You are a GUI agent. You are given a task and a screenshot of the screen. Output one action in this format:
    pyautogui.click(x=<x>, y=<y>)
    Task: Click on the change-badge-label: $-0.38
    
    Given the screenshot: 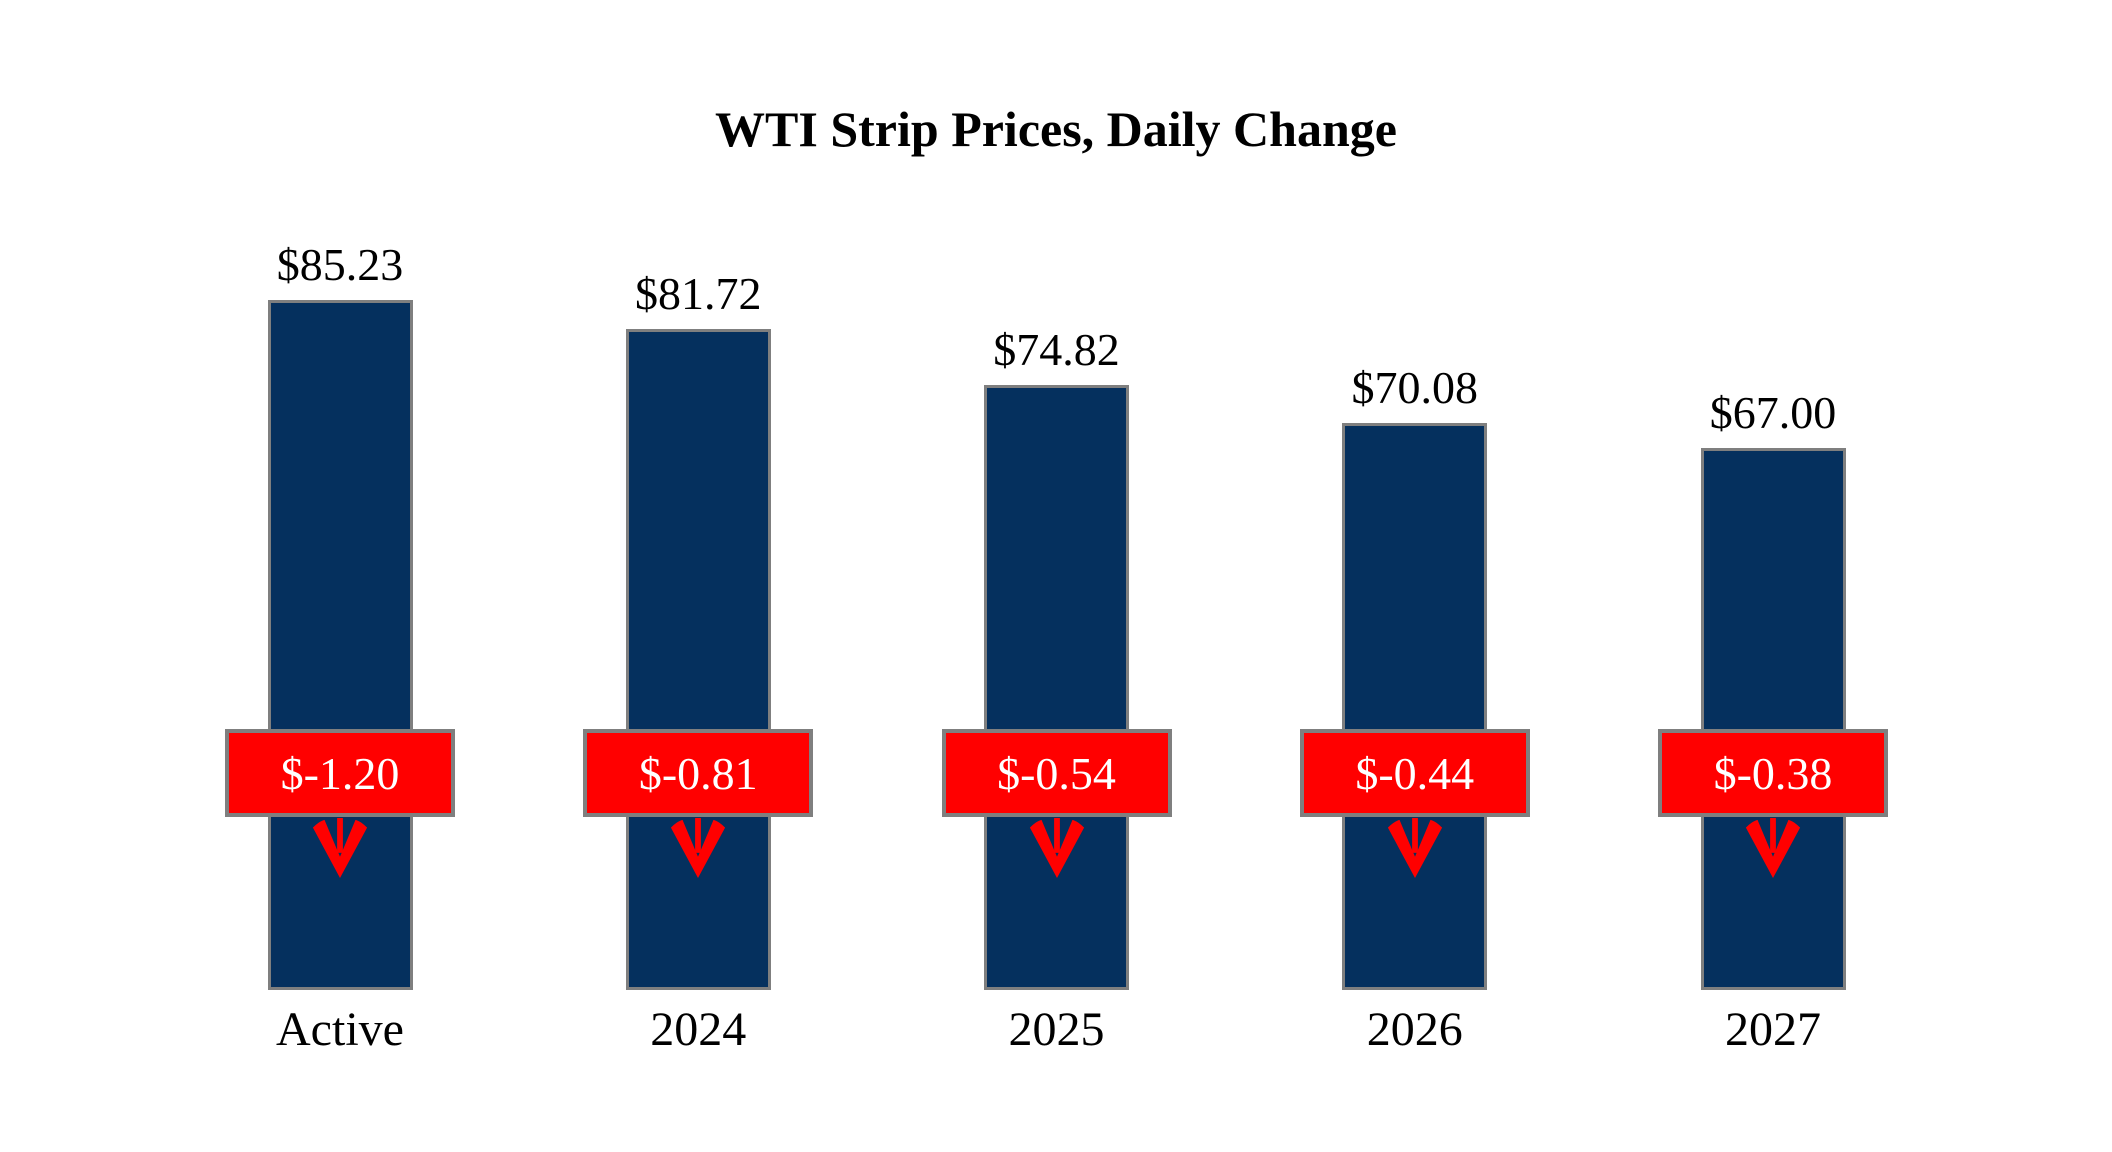 What is the action you would take?
    pyautogui.click(x=1773, y=773)
    